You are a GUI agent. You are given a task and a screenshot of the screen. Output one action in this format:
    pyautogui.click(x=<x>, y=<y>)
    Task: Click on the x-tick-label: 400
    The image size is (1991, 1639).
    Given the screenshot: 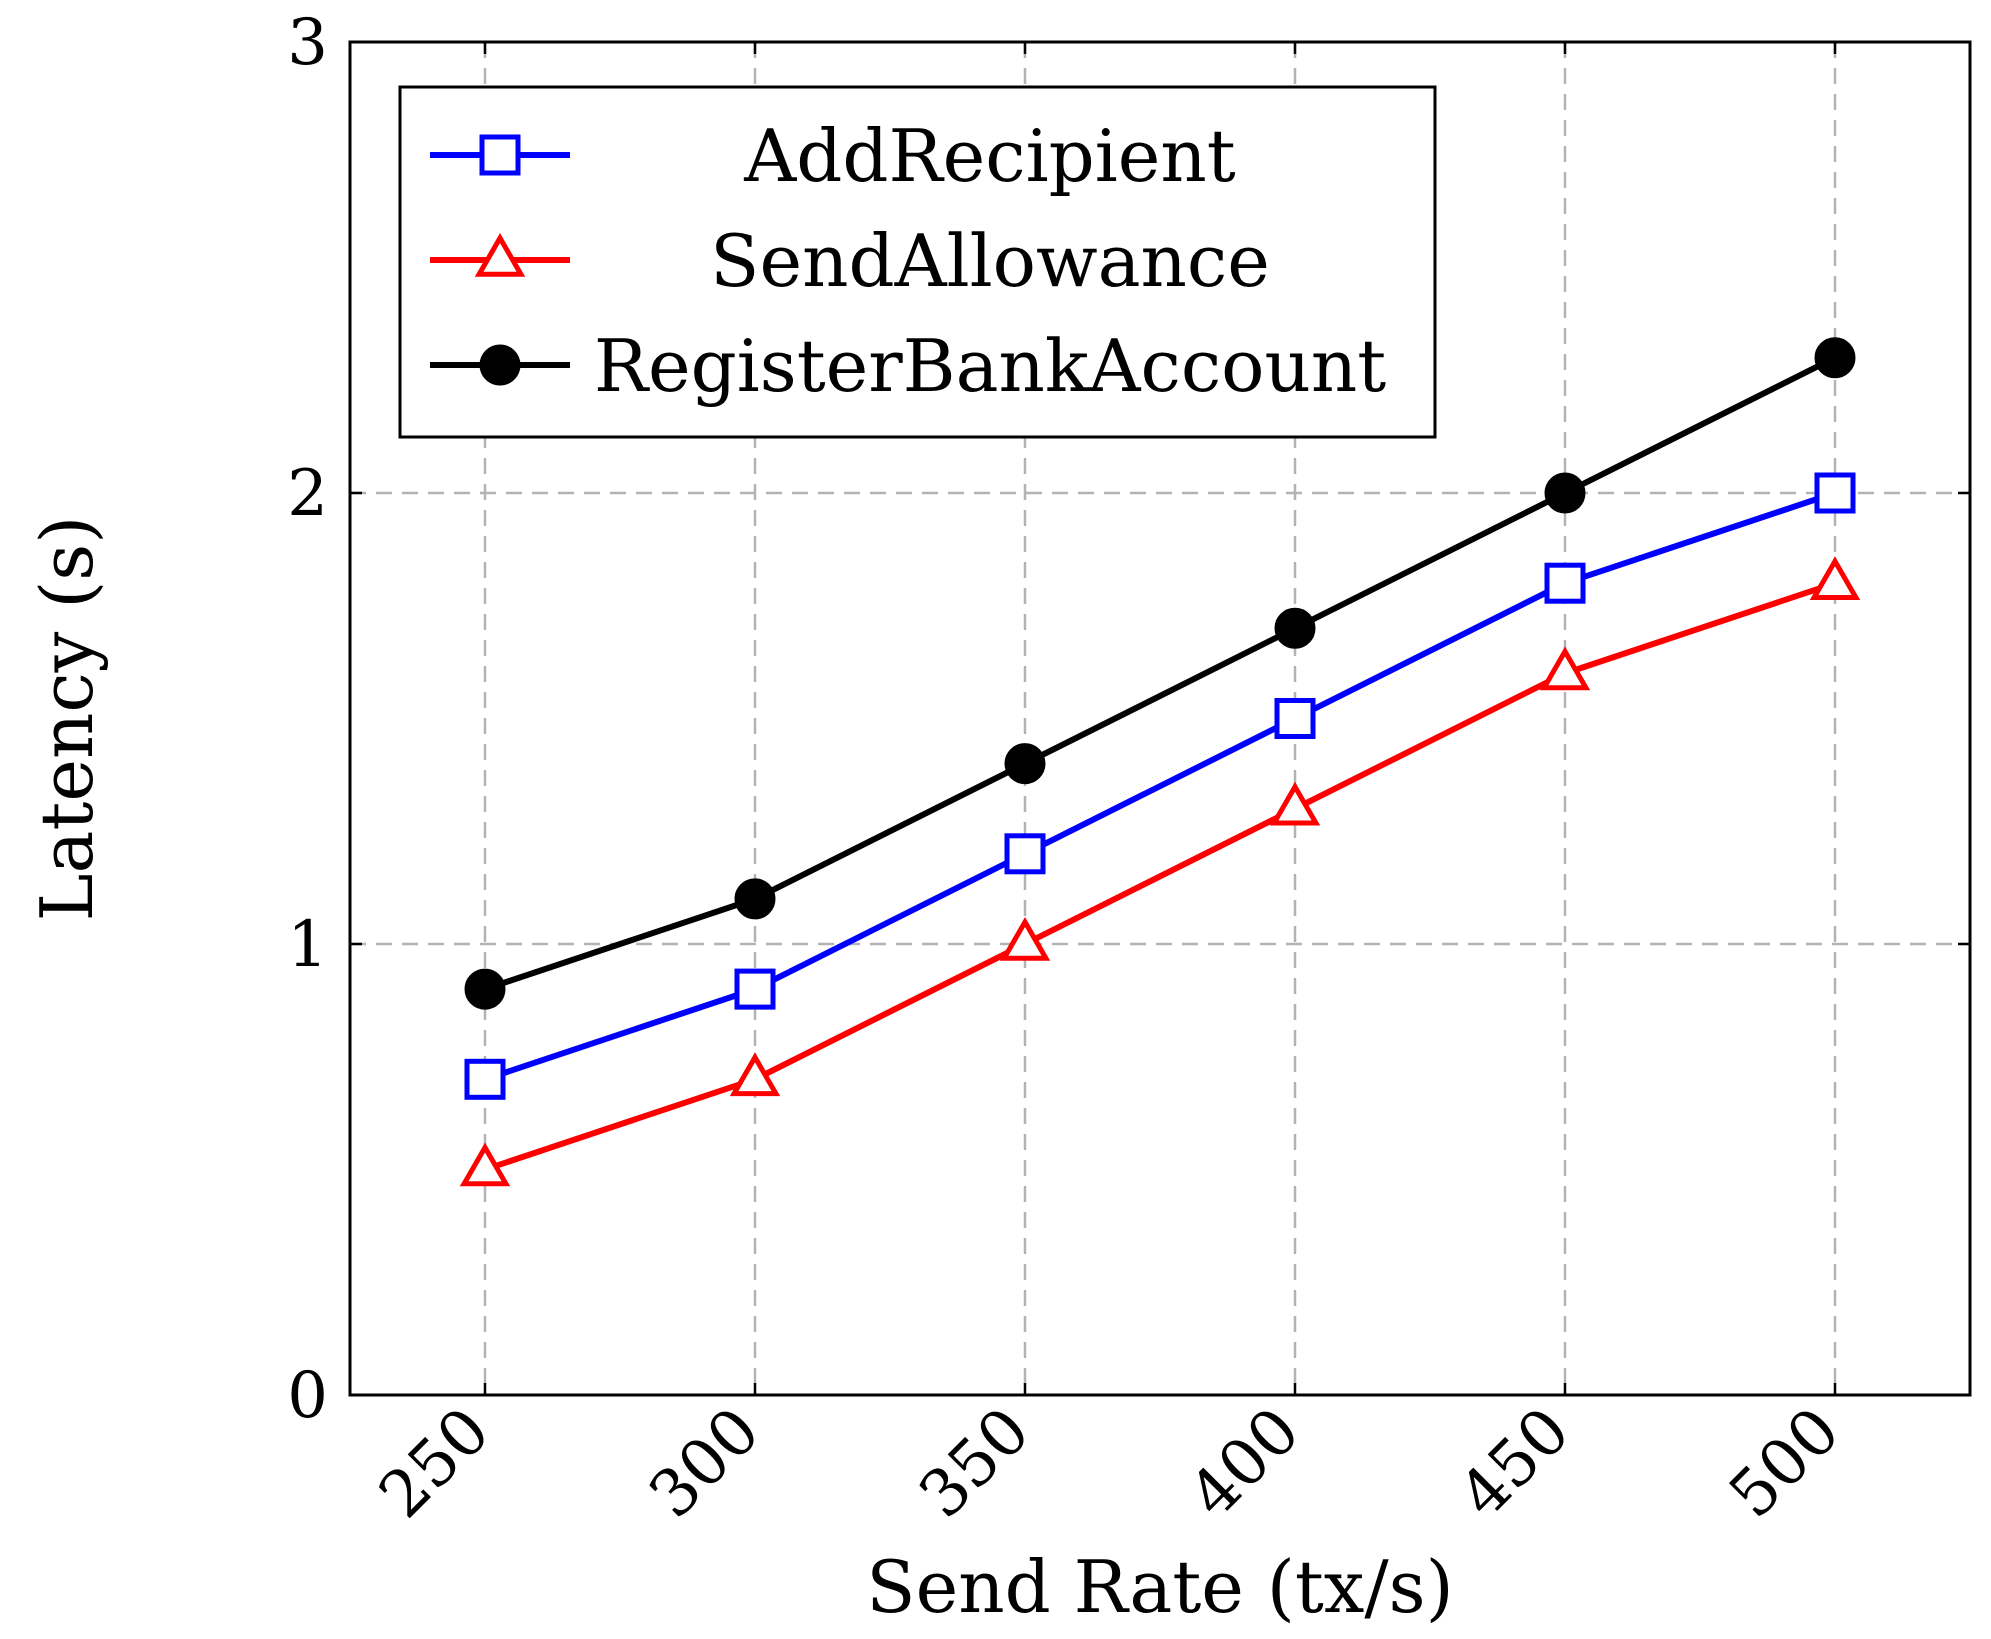 What is the action you would take?
    pyautogui.click(x=1245, y=1463)
    